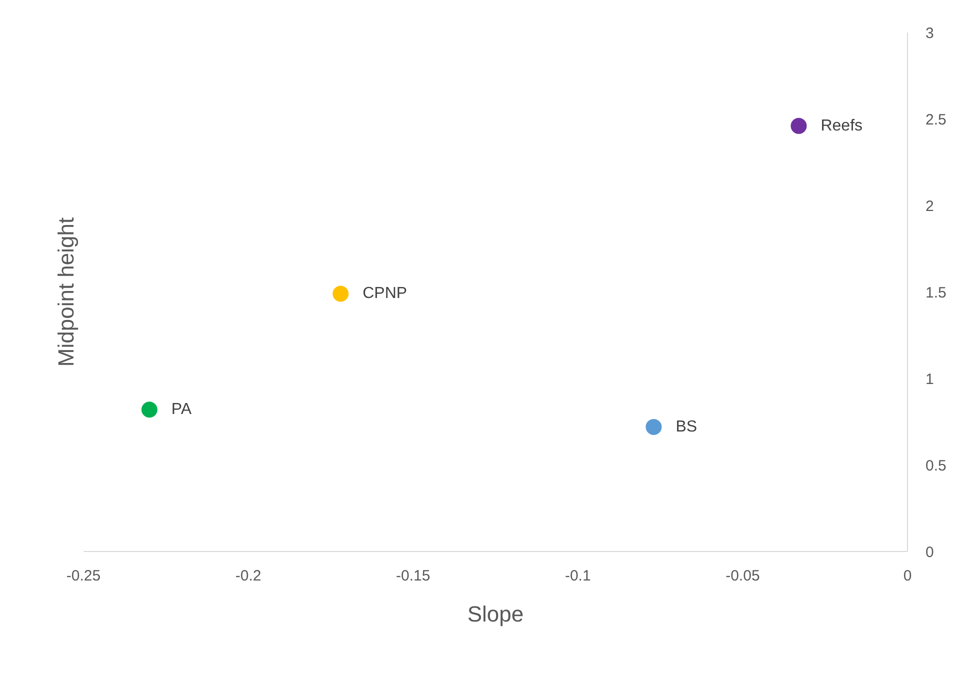 Image resolution: width=969 pixels, height=677 pixels. I want to click on x-tick-label: 0, so click(907, 576).